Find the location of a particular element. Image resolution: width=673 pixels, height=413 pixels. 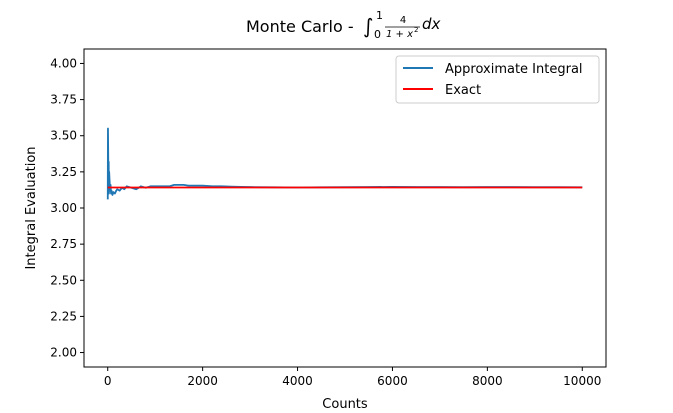

y-tick-label: 4.00 is located at coordinates (63, 63).